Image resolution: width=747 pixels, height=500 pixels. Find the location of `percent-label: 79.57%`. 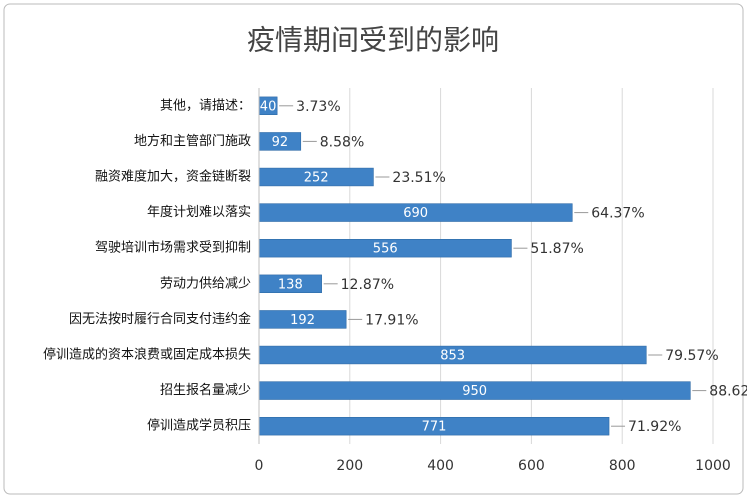

percent-label: 79.57% is located at coordinates (691, 356).